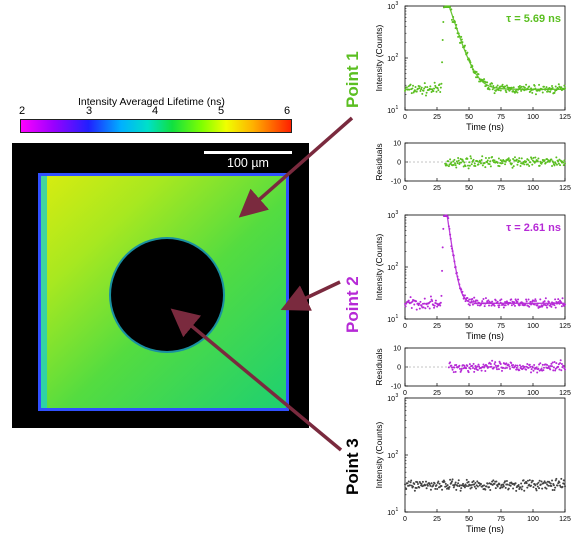 This screenshot has height=554, width=581. What do you see at coordinates (501, 117) in the screenshot?
I see `x-tick-label: 75` at bounding box center [501, 117].